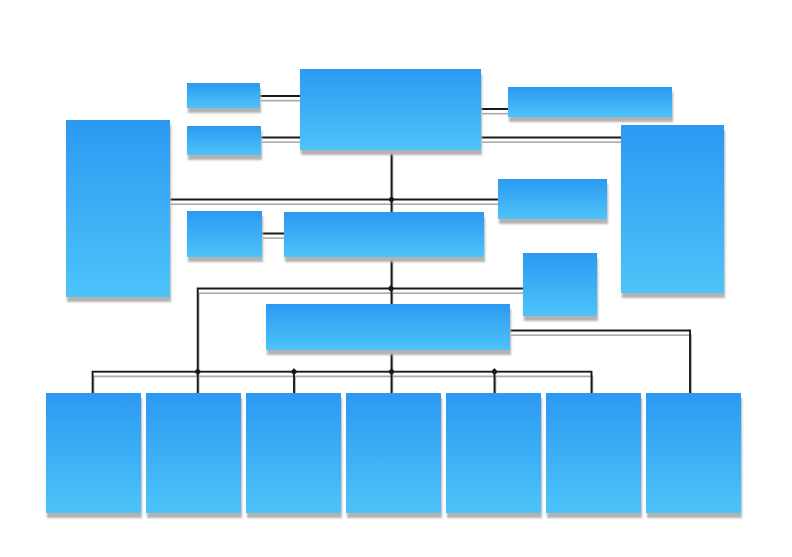 Image resolution: width=792 pixels, height=557 pixels. What do you see at coordinates (552, 199) in the screenshot?
I see `org-node-mid-right` at bounding box center [552, 199].